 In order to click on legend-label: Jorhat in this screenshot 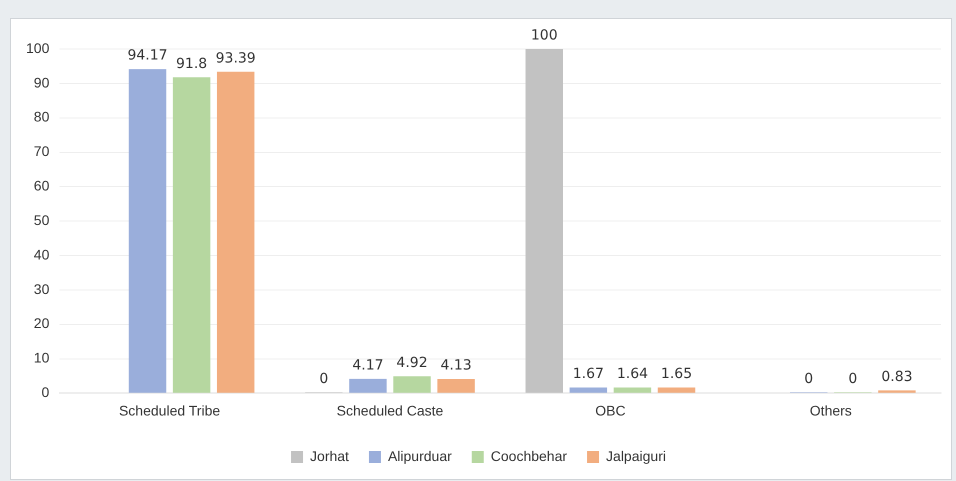, I will do `click(330, 456)`.